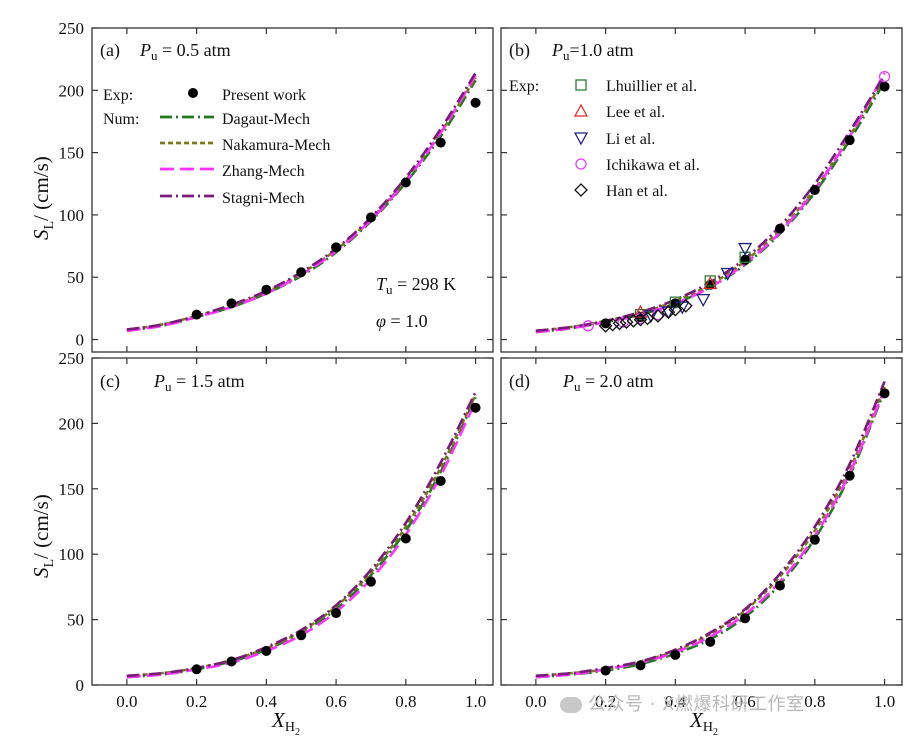 The height and width of the screenshot is (737, 910). I want to click on panel-c-label: (c), so click(110, 381).